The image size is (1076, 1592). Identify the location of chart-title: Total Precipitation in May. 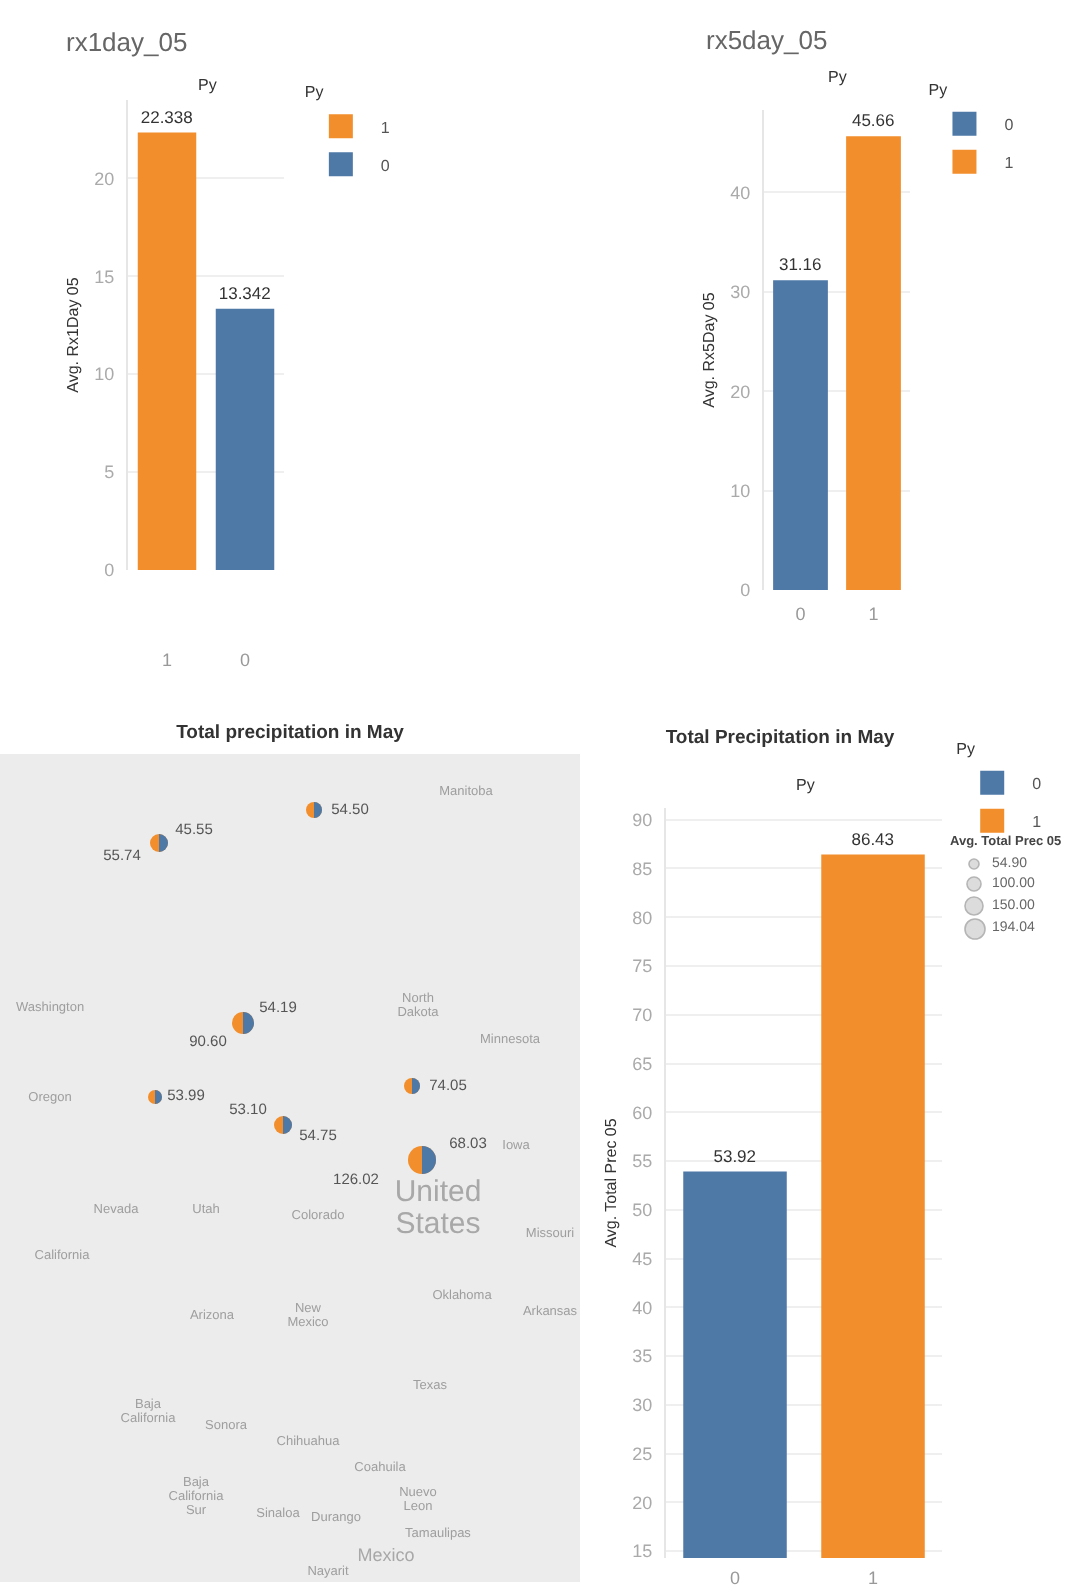
(780, 737).